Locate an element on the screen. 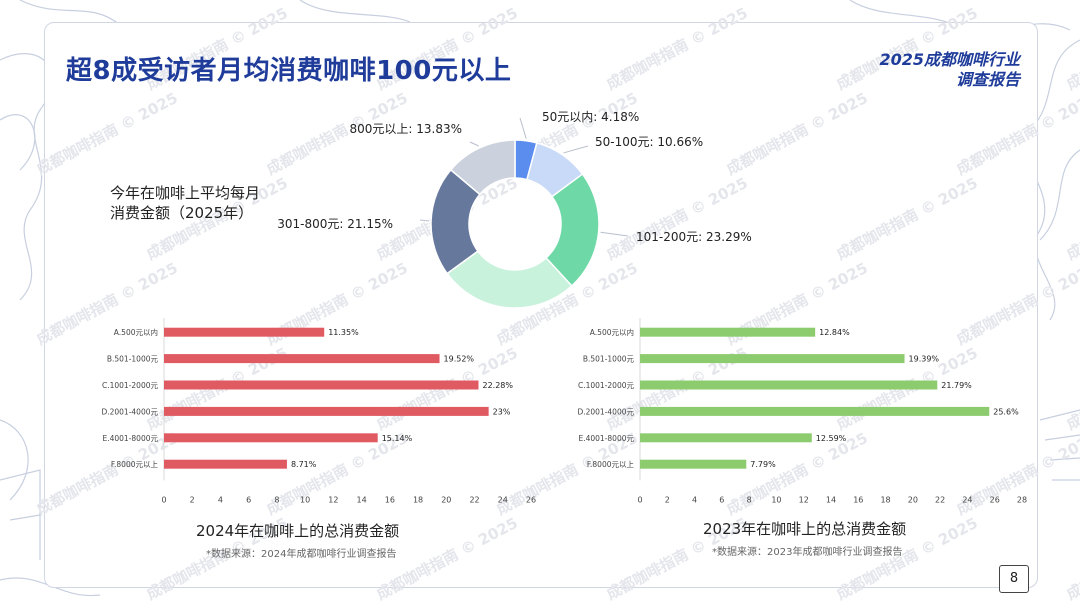  bar-value-label: 25.6% is located at coordinates (1006, 411).